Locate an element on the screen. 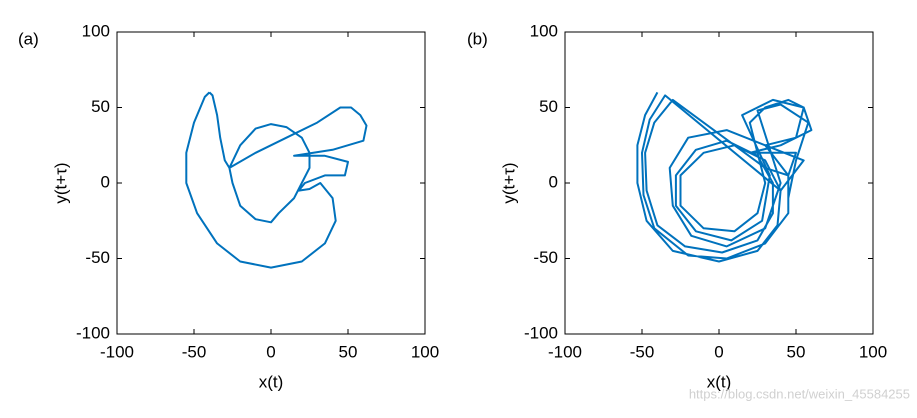 The height and width of the screenshot is (418, 917). watermark: https://blog.csdn.net/weixin_45584255 is located at coordinates (799, 393).